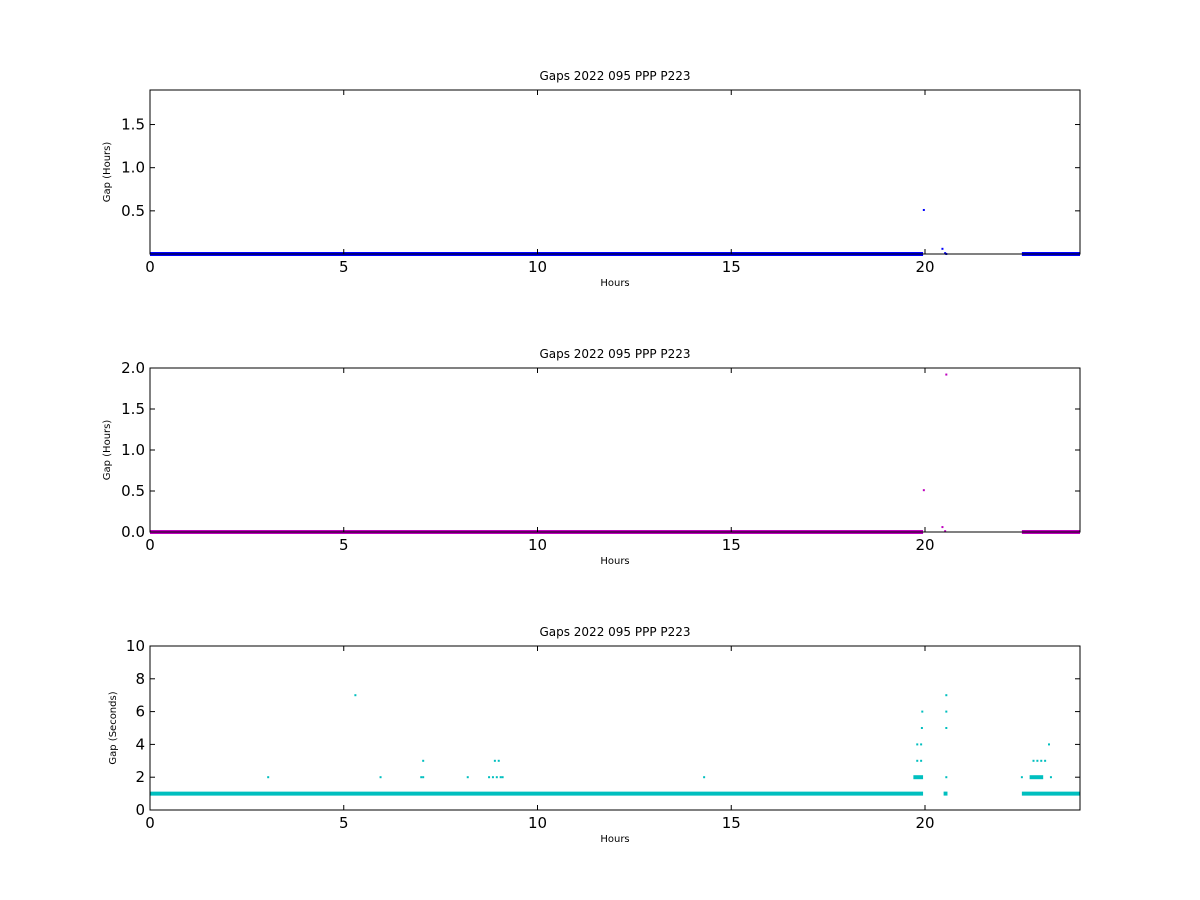 The width and height of the screenshot is (1200, 900). What do you see at coordinates (107, 450) in the screenshot?
I see `panel-2-ylabel: Gap (Hours)` at bounding box center [107, 450].